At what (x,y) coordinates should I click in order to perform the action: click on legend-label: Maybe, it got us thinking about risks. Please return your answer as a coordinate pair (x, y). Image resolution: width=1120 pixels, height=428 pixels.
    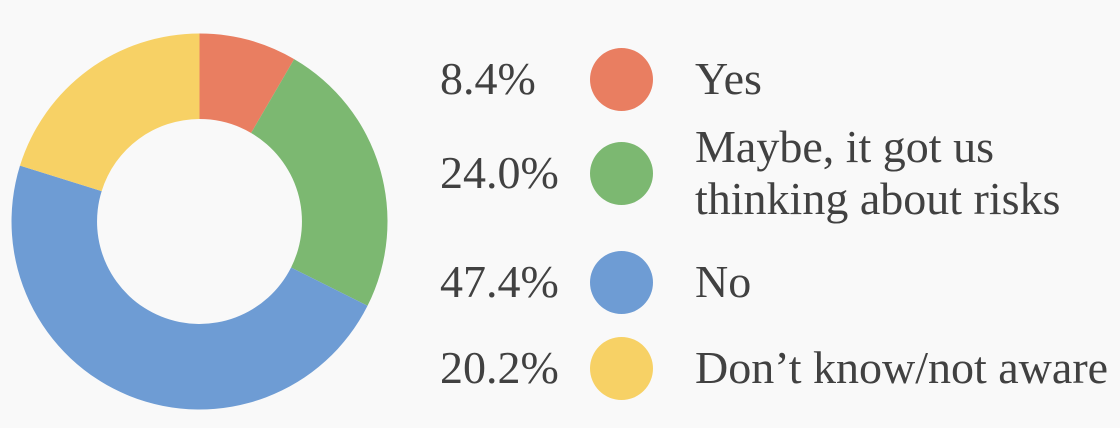
    Looking at the image, I should click on (878, 172).